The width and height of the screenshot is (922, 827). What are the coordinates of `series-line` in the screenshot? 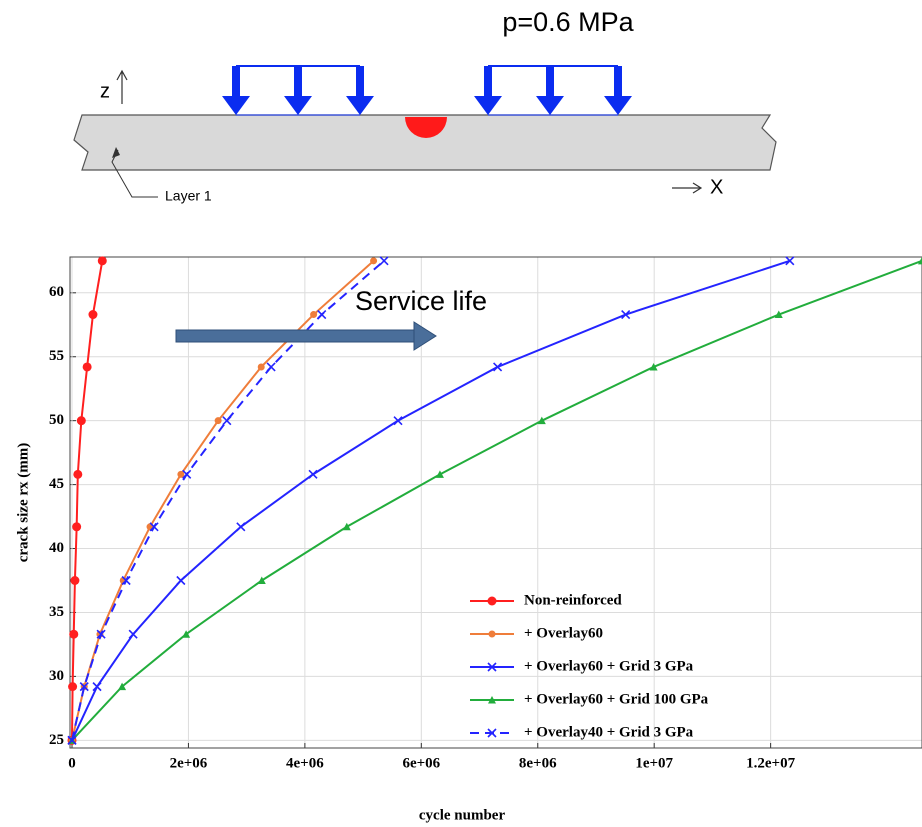 It's located at (87, 500).